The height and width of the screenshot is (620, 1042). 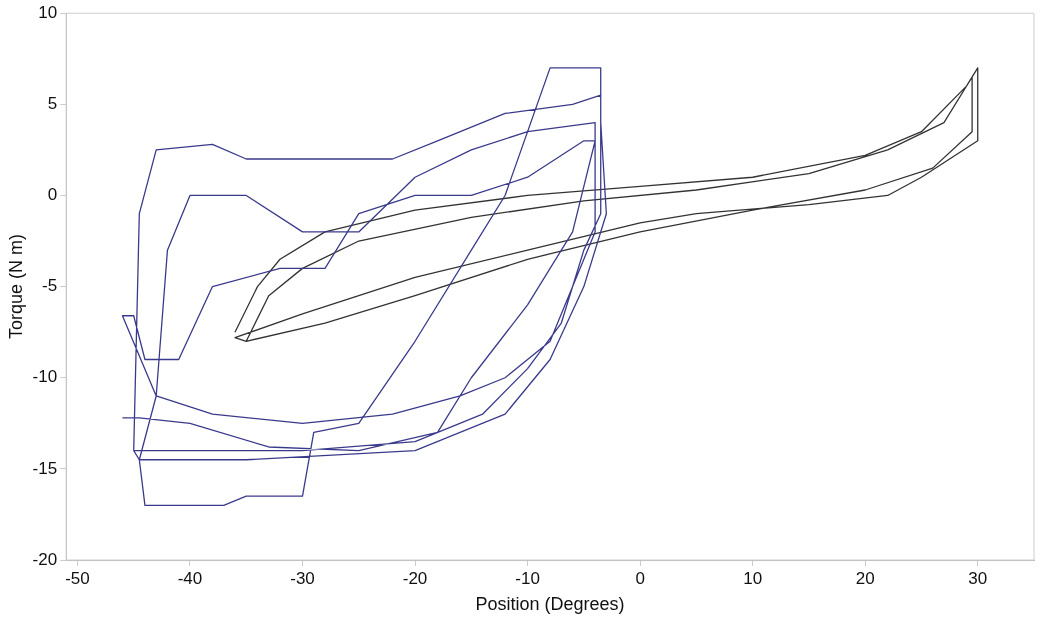 I want to click on x-tick-label: 0, so click(x=640, y=578).